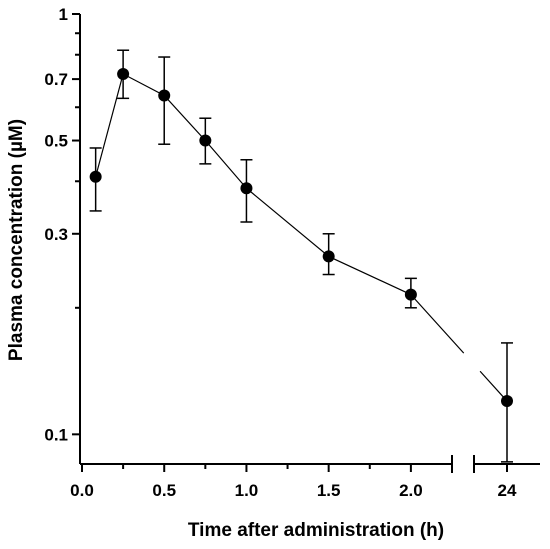  Describe the element at coordinates (56, 434) in the screenshot. I see `y-tick-label: 0.1` at that location.